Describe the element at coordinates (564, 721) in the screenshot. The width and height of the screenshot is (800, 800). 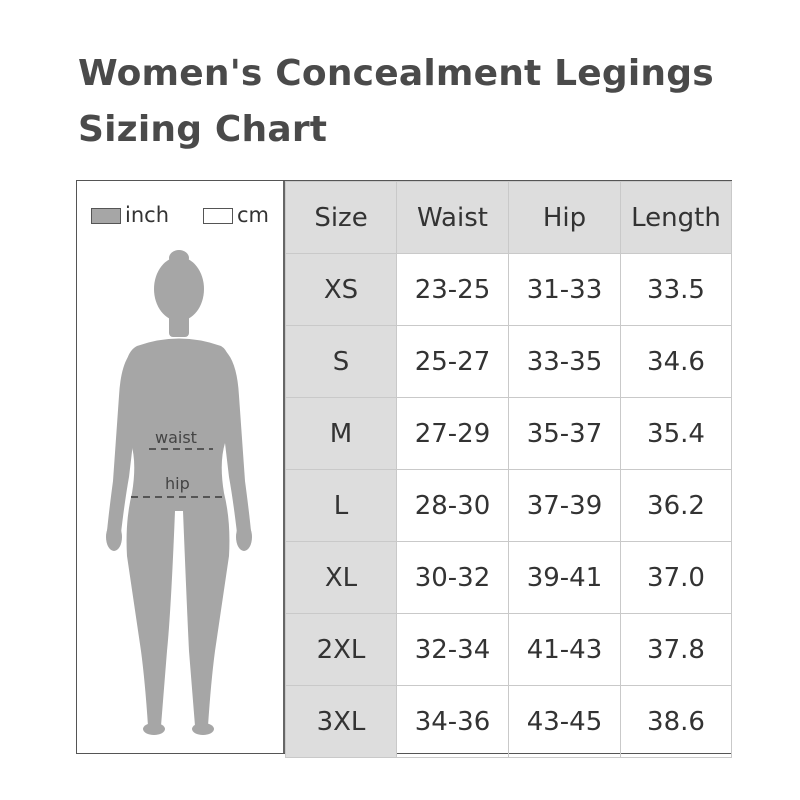
I see `hip-cell: 43-45` at that location.